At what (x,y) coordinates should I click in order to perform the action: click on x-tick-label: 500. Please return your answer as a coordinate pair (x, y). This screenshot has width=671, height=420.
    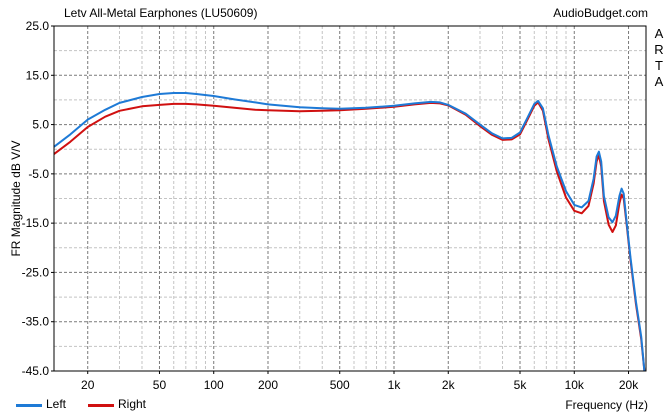
    Looking at the image, I should click on (340, 385).